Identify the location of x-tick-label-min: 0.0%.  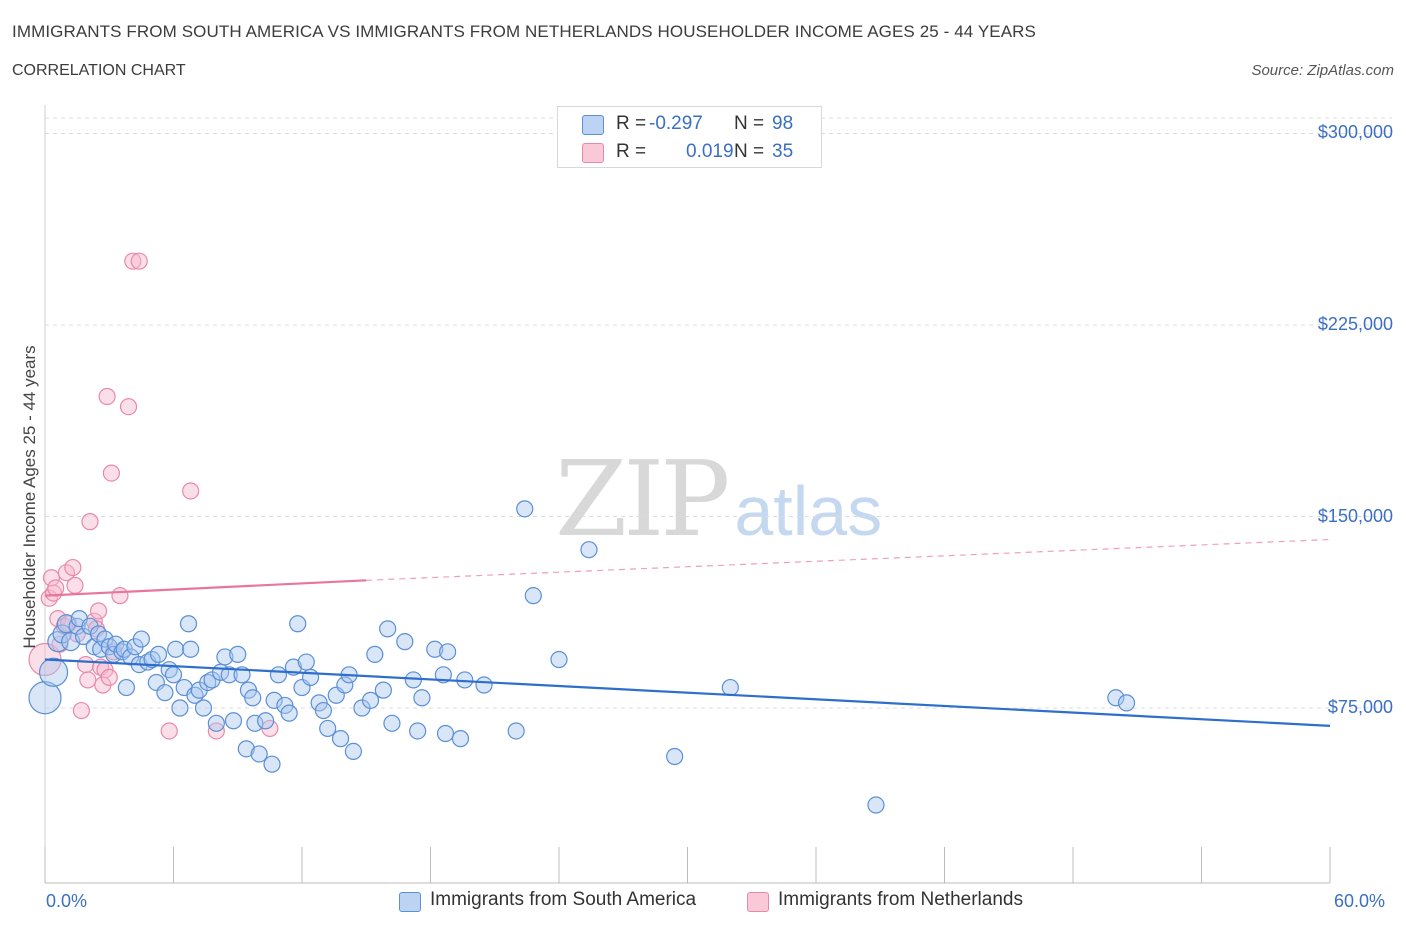
(67, 901).